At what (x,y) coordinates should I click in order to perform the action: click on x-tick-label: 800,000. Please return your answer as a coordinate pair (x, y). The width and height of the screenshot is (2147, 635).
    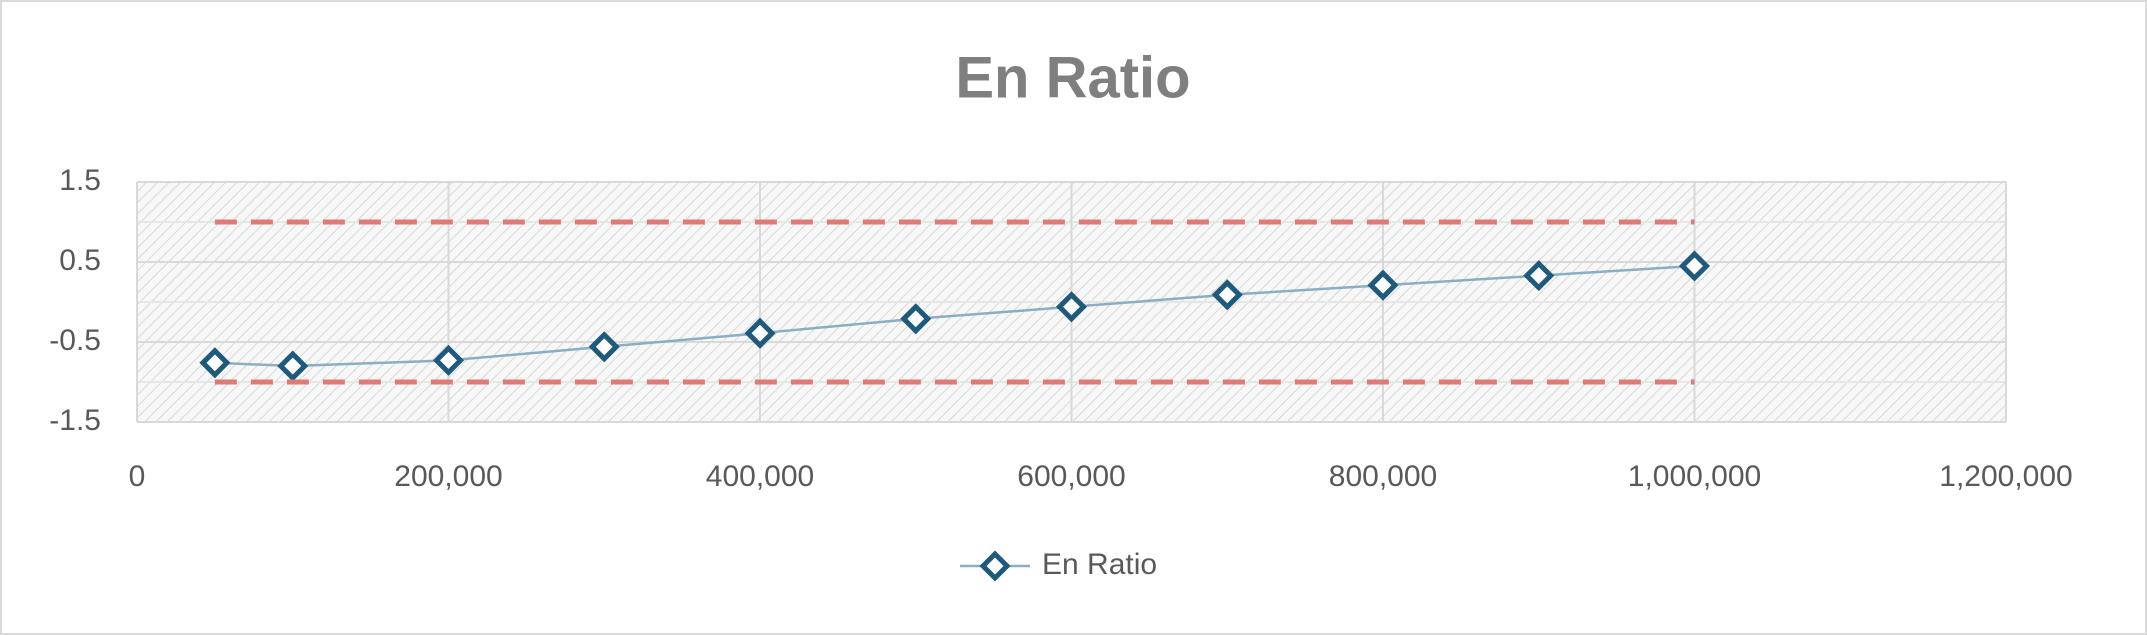
    Looking at the image, I should click on (1383, 476).